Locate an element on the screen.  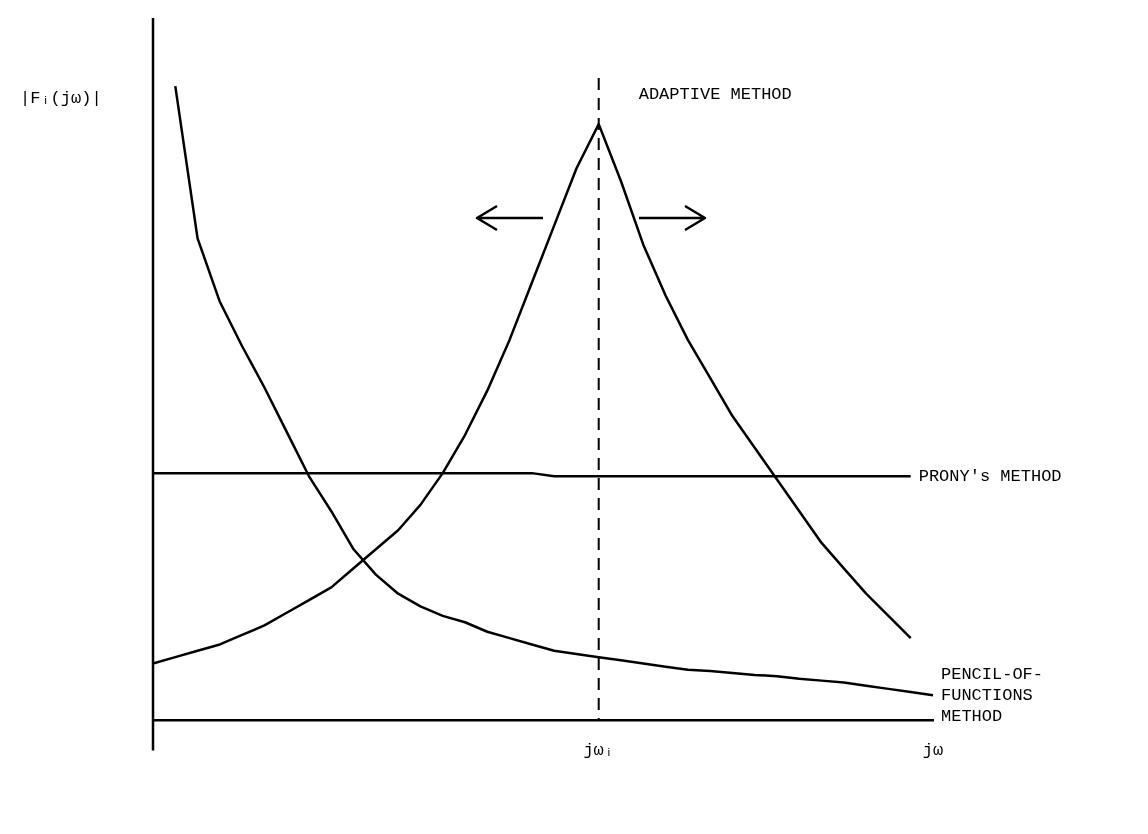
text: ADAPTIVE METHOD is located at coordinates (715, 94).